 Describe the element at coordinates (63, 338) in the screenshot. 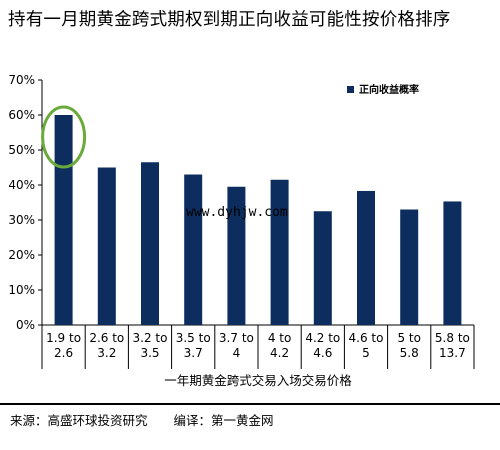

I see `x-tick-label: 1.9 to` at that location.